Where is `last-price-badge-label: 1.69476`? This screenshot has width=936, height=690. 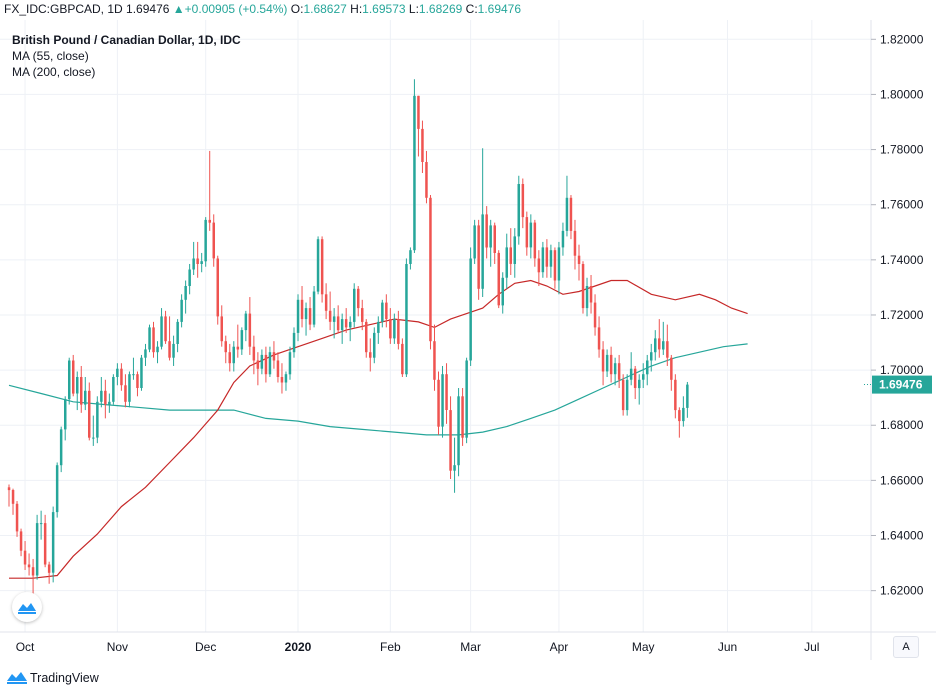 last-price-badge-label: 1.69476 is located at coordinates (901, 385).